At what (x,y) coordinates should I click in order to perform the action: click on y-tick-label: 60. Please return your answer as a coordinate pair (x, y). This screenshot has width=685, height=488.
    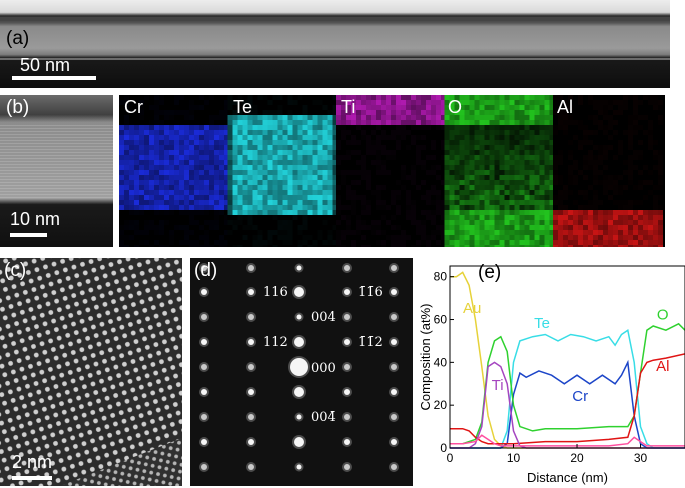
    Looking at the image, I should click on (441, 320).